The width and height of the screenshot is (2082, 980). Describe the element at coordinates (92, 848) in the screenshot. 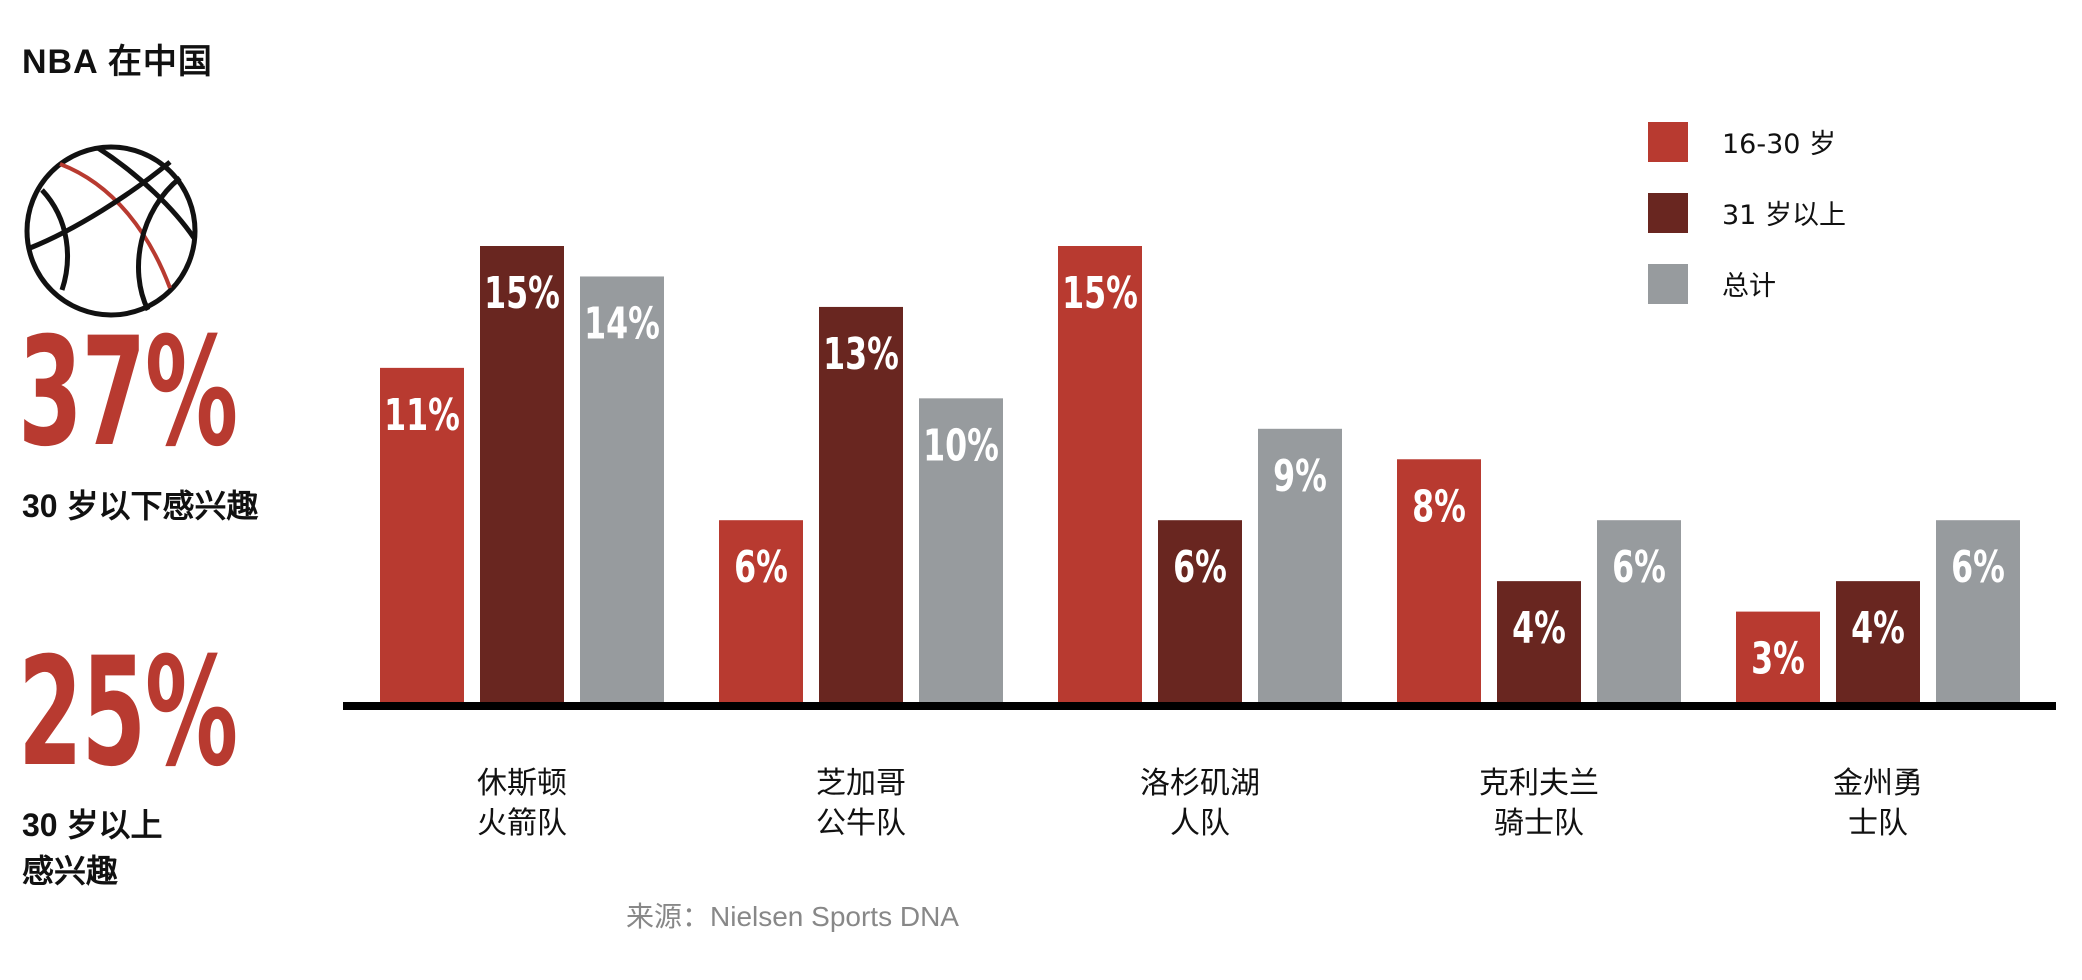

I see `stat-over-30-caption: 30 岁以上 感兴趣` at that location.